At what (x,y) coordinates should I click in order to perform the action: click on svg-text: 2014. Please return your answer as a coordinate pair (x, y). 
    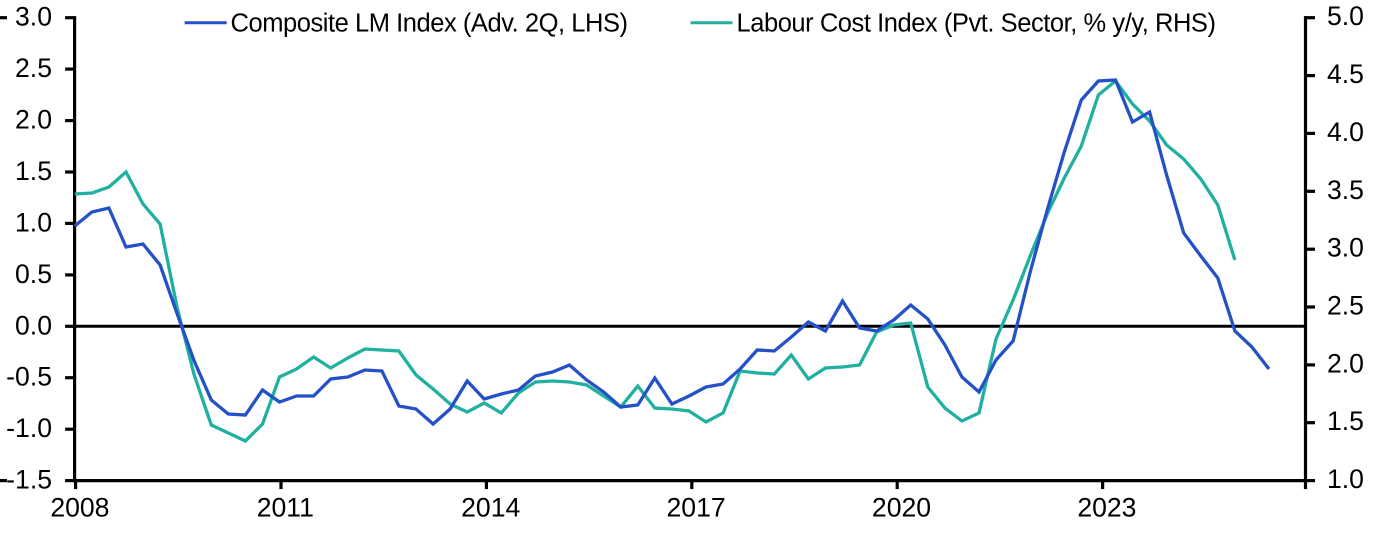
    Looking at the image, I should click on (490, 508).